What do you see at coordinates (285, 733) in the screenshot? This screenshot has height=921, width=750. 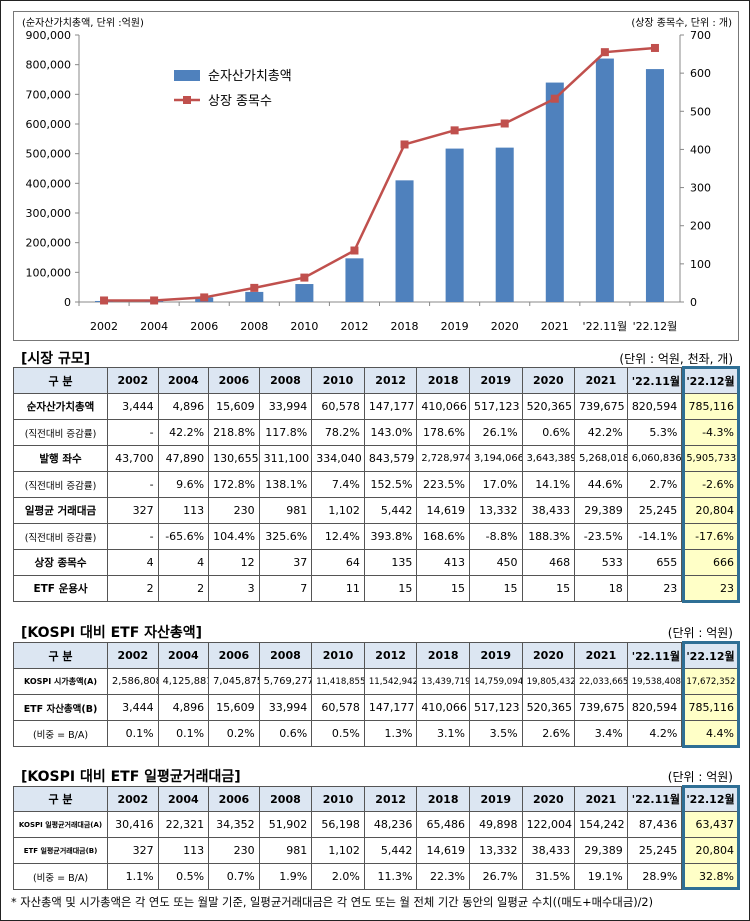 I see `table-cell: 0.6%` at bounding box center [285, 733].